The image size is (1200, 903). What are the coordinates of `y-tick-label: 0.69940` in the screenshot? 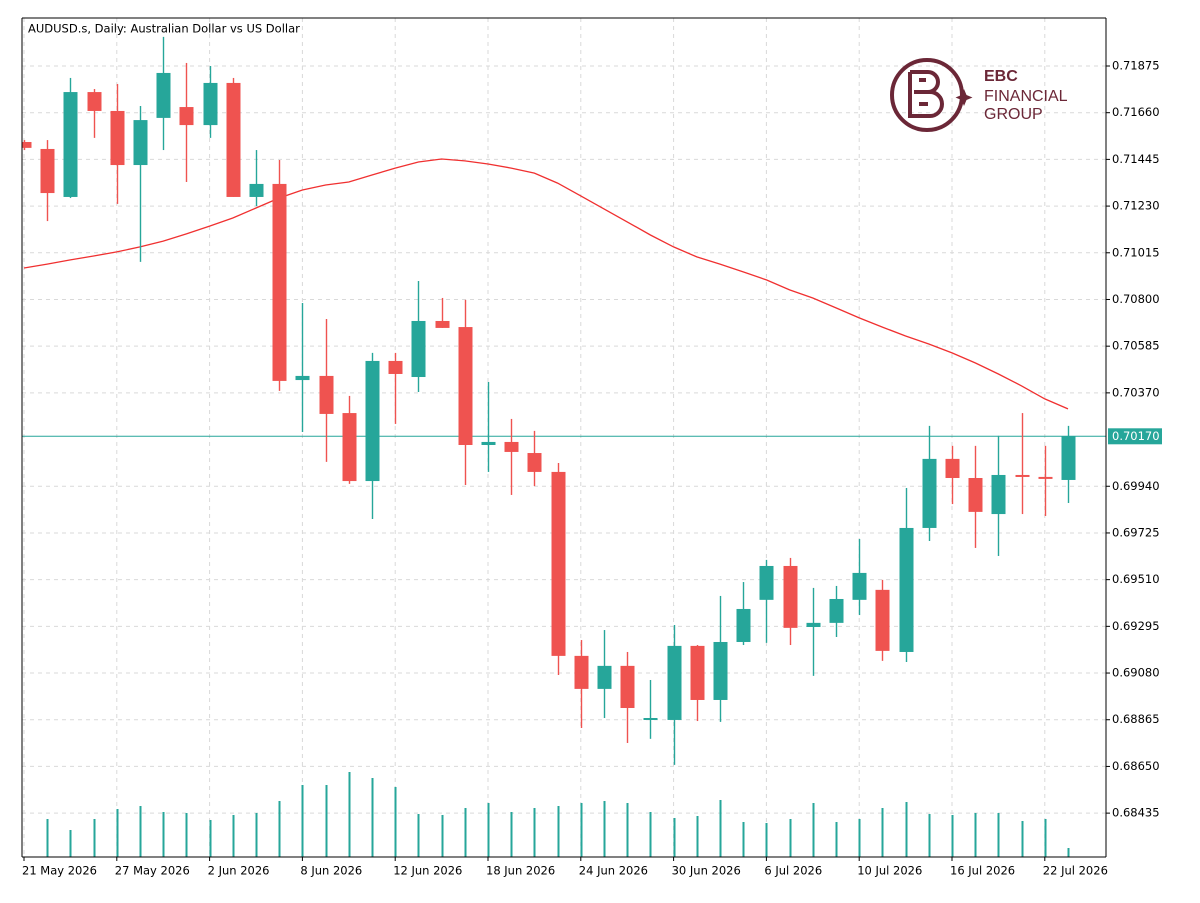 It's located at (1136, 486).